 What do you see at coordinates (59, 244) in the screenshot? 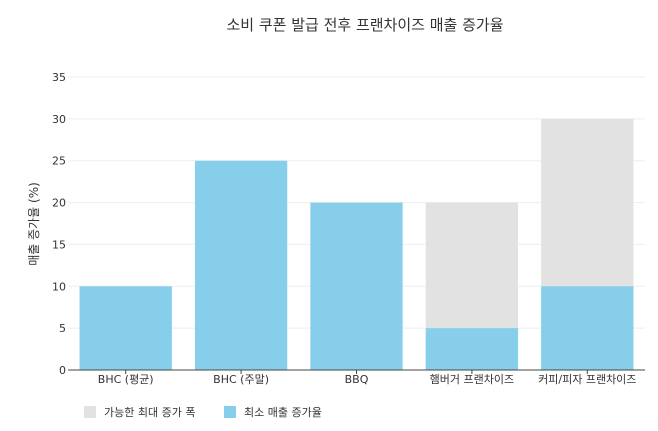
I see `y-tick-label: 15` at bounding box center [59, 244].